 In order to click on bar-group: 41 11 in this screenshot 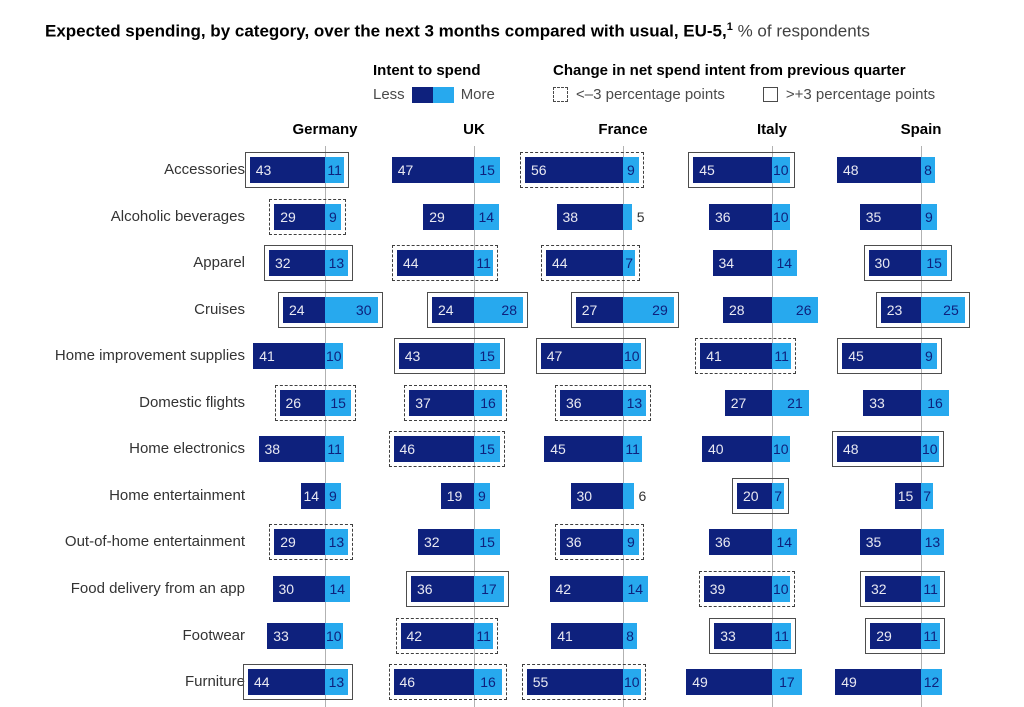, I will do `click(746, 356)`.